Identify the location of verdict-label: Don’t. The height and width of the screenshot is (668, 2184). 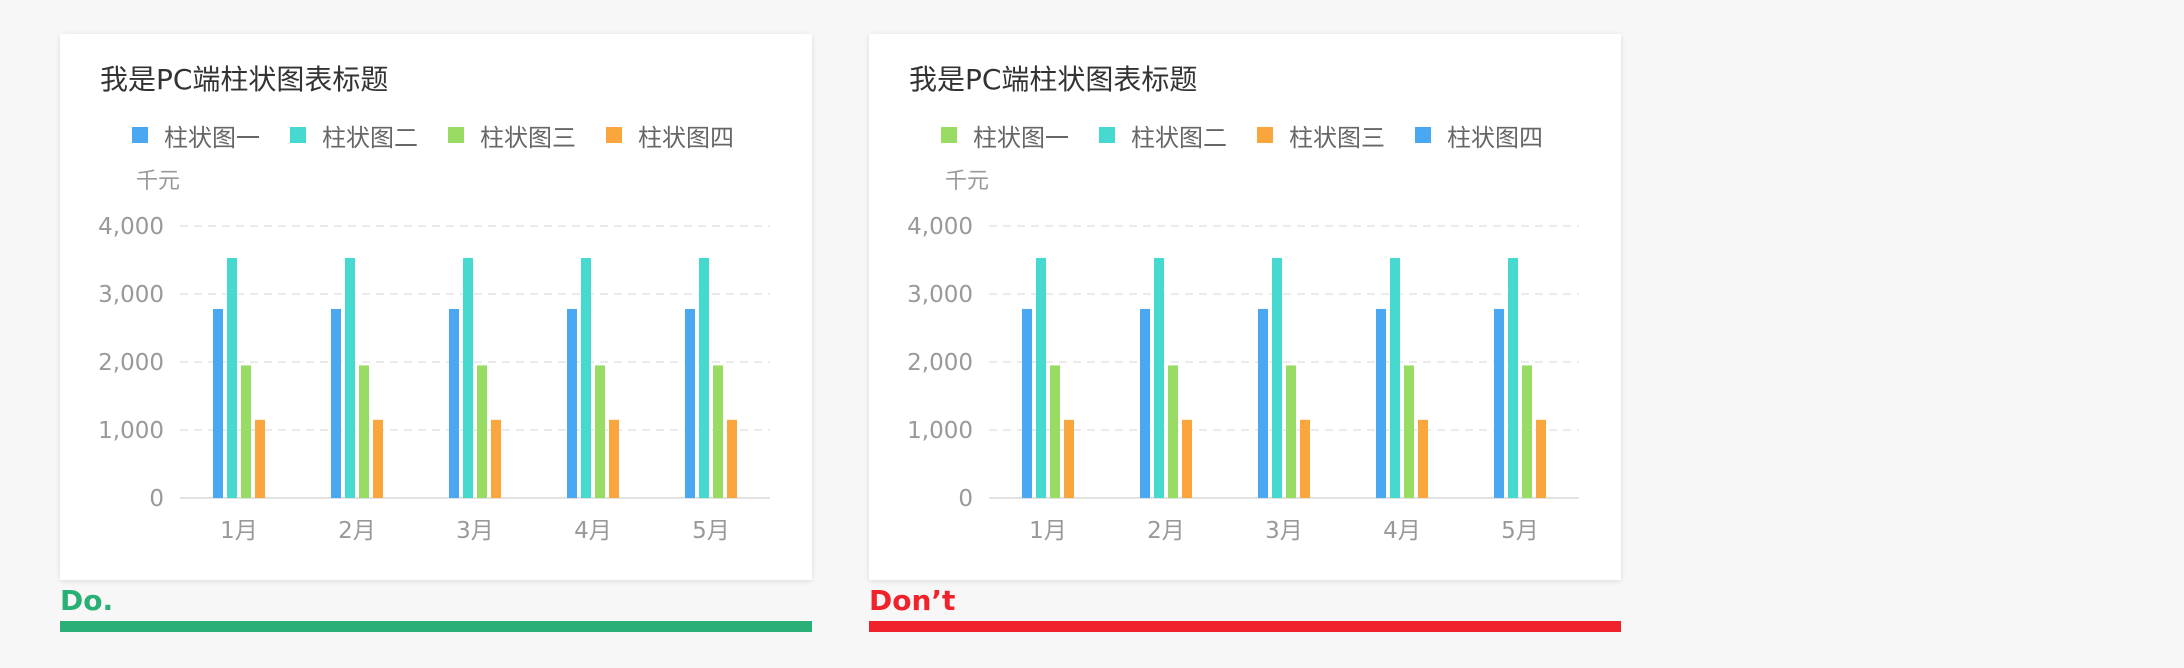
(912, 600).